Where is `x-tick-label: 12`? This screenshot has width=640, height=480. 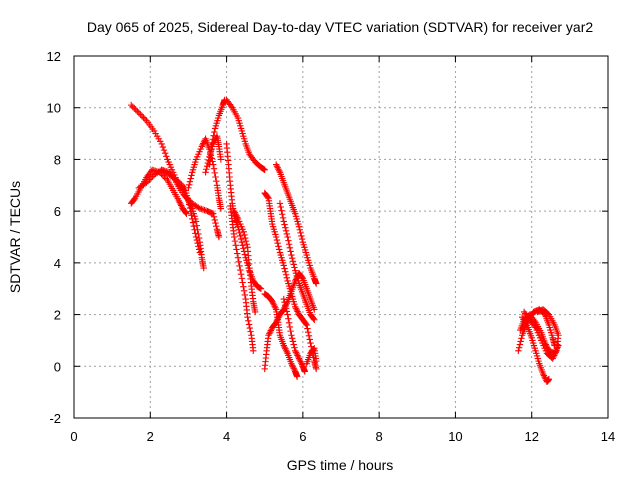
x-tick-label: 12 is located at coordinates (531, 436).